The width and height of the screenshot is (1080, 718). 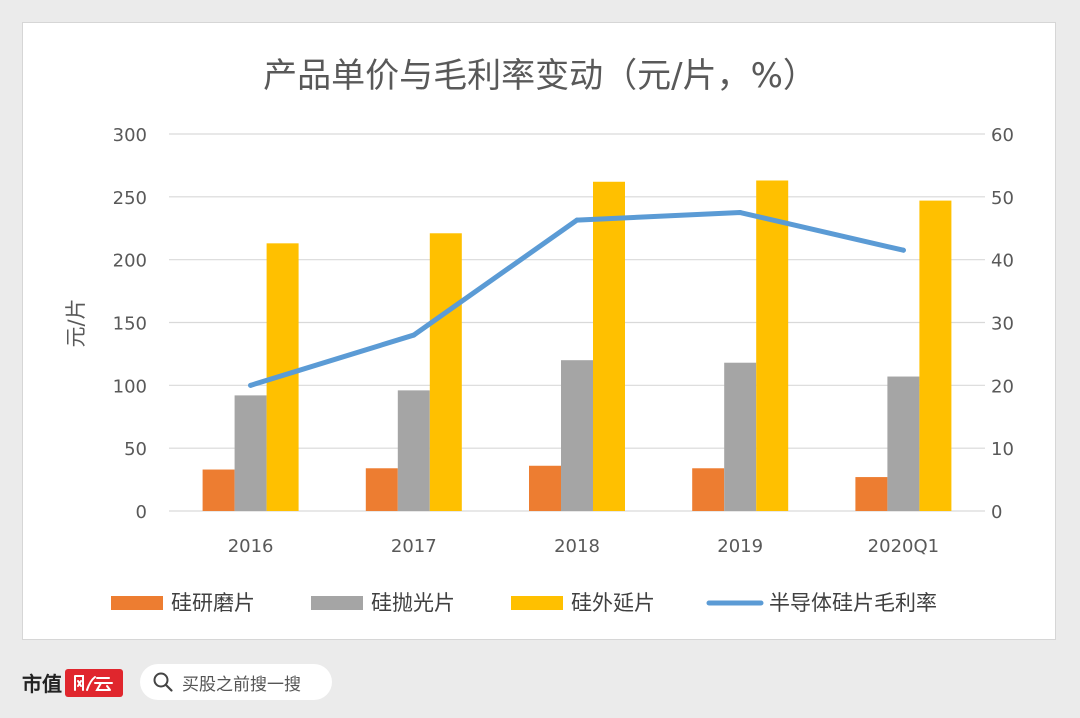 What do you see at coordinates (1002, 135) in the screenshot?
I see `right-tick-label: 60` at bounding box center [1002, 135].